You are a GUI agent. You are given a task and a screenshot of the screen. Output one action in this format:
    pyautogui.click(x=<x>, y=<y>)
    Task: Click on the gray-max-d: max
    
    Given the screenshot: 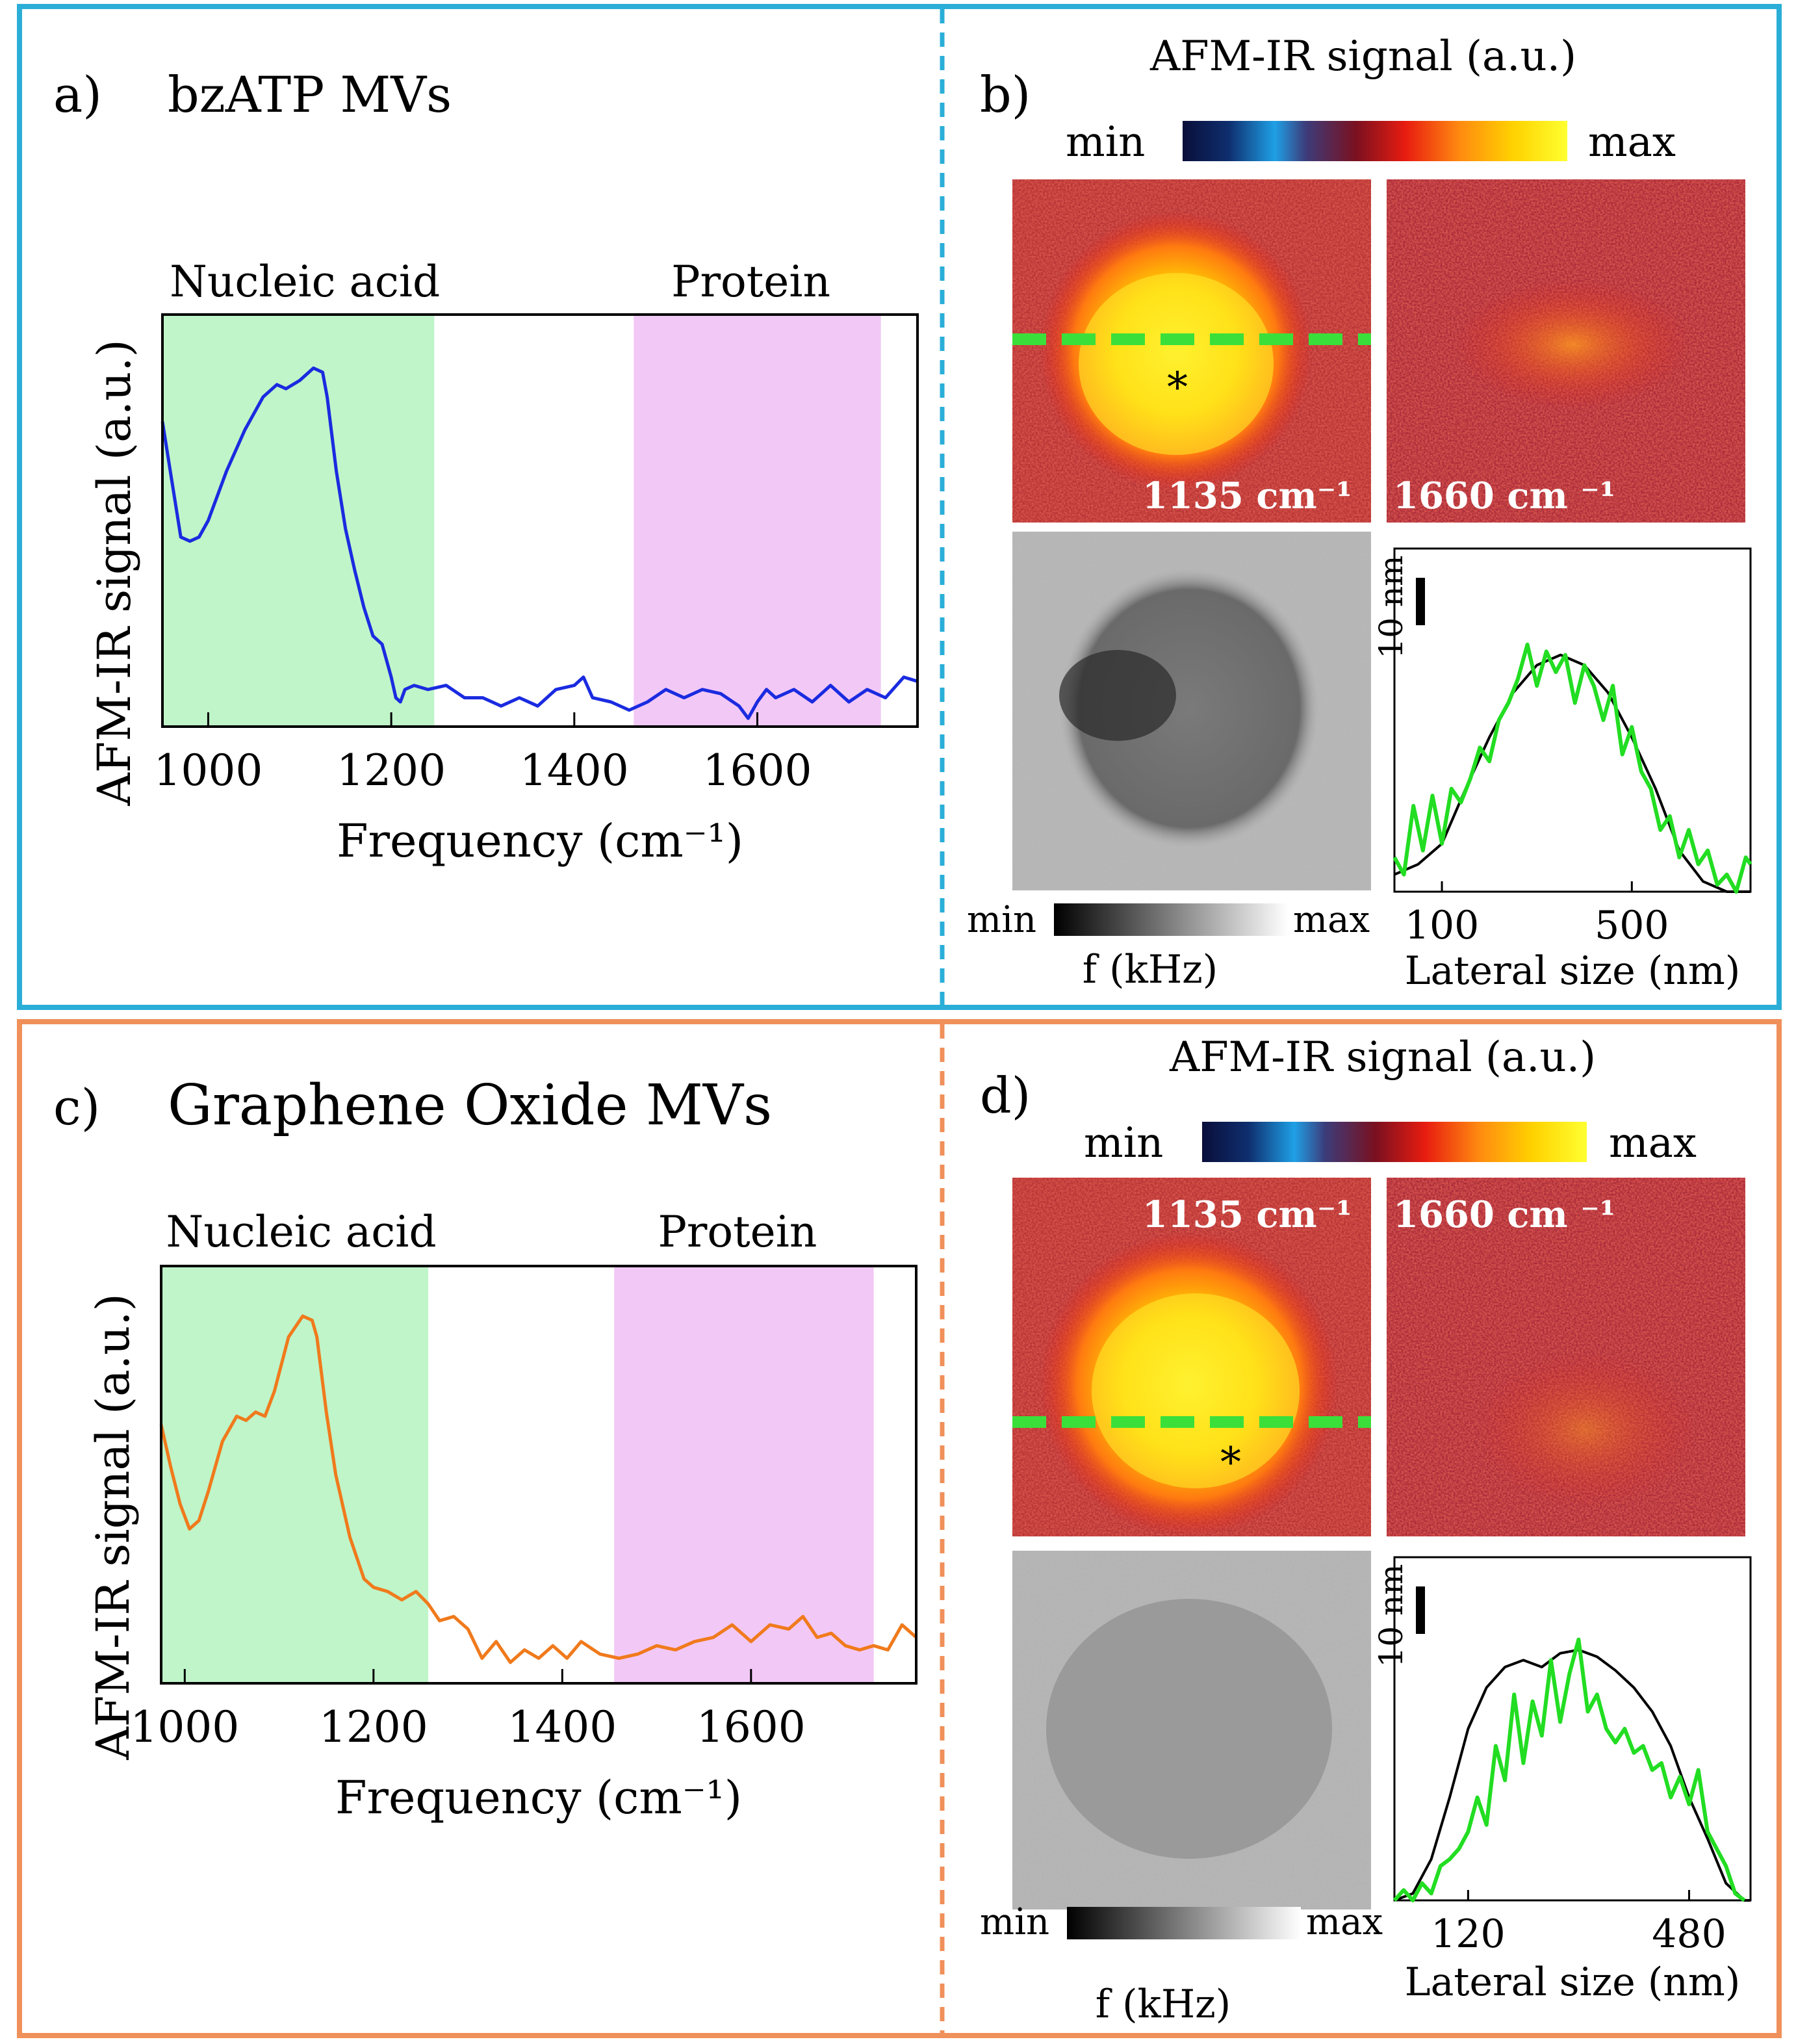 What is the action you would take?
    pyautogui.click(x=1344, y=1922)
    